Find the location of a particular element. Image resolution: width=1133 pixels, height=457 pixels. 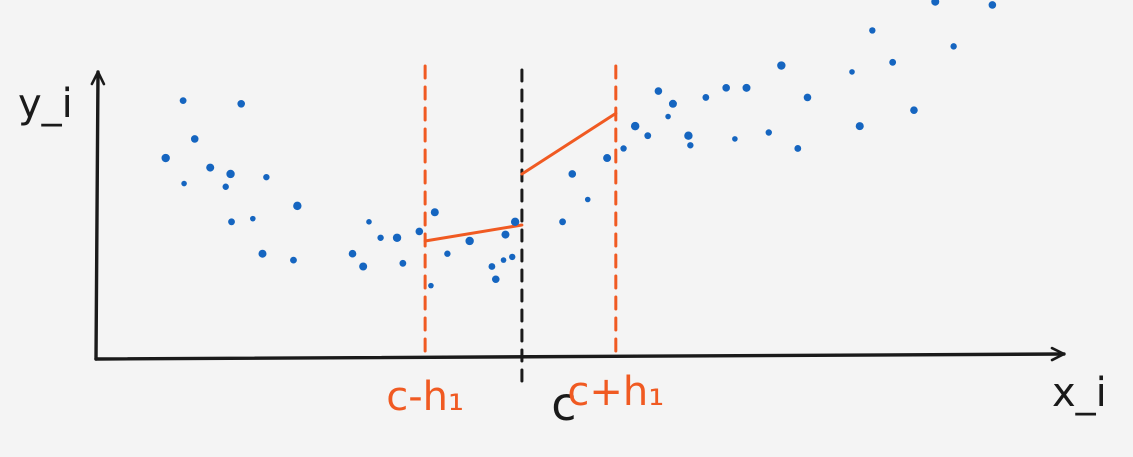

guide-lines is located at coordinates (520, 227).